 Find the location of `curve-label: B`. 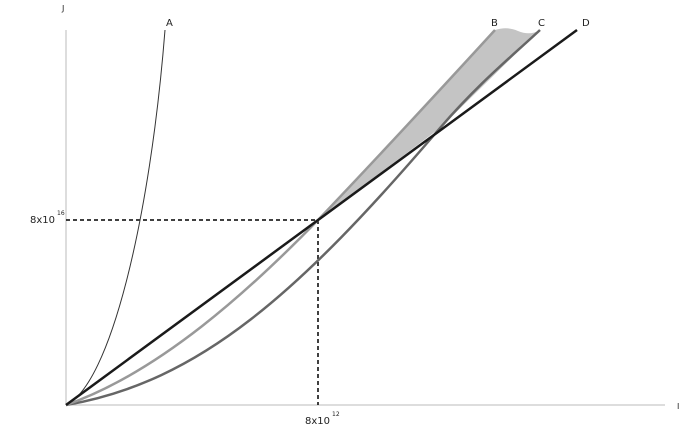

curve-label: B is located at coordinates (494, 23).